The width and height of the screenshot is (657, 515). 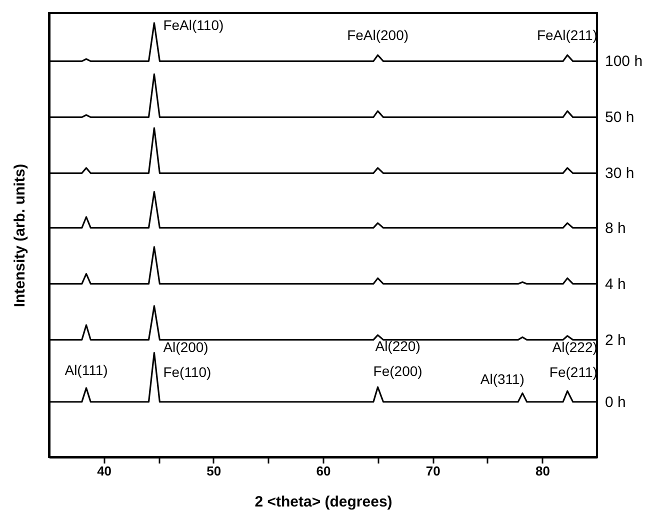 What do you see at coordinates (502, 379) in the screenshot?
I see `annotation: Al(311)` at bounding box center [502, 379].